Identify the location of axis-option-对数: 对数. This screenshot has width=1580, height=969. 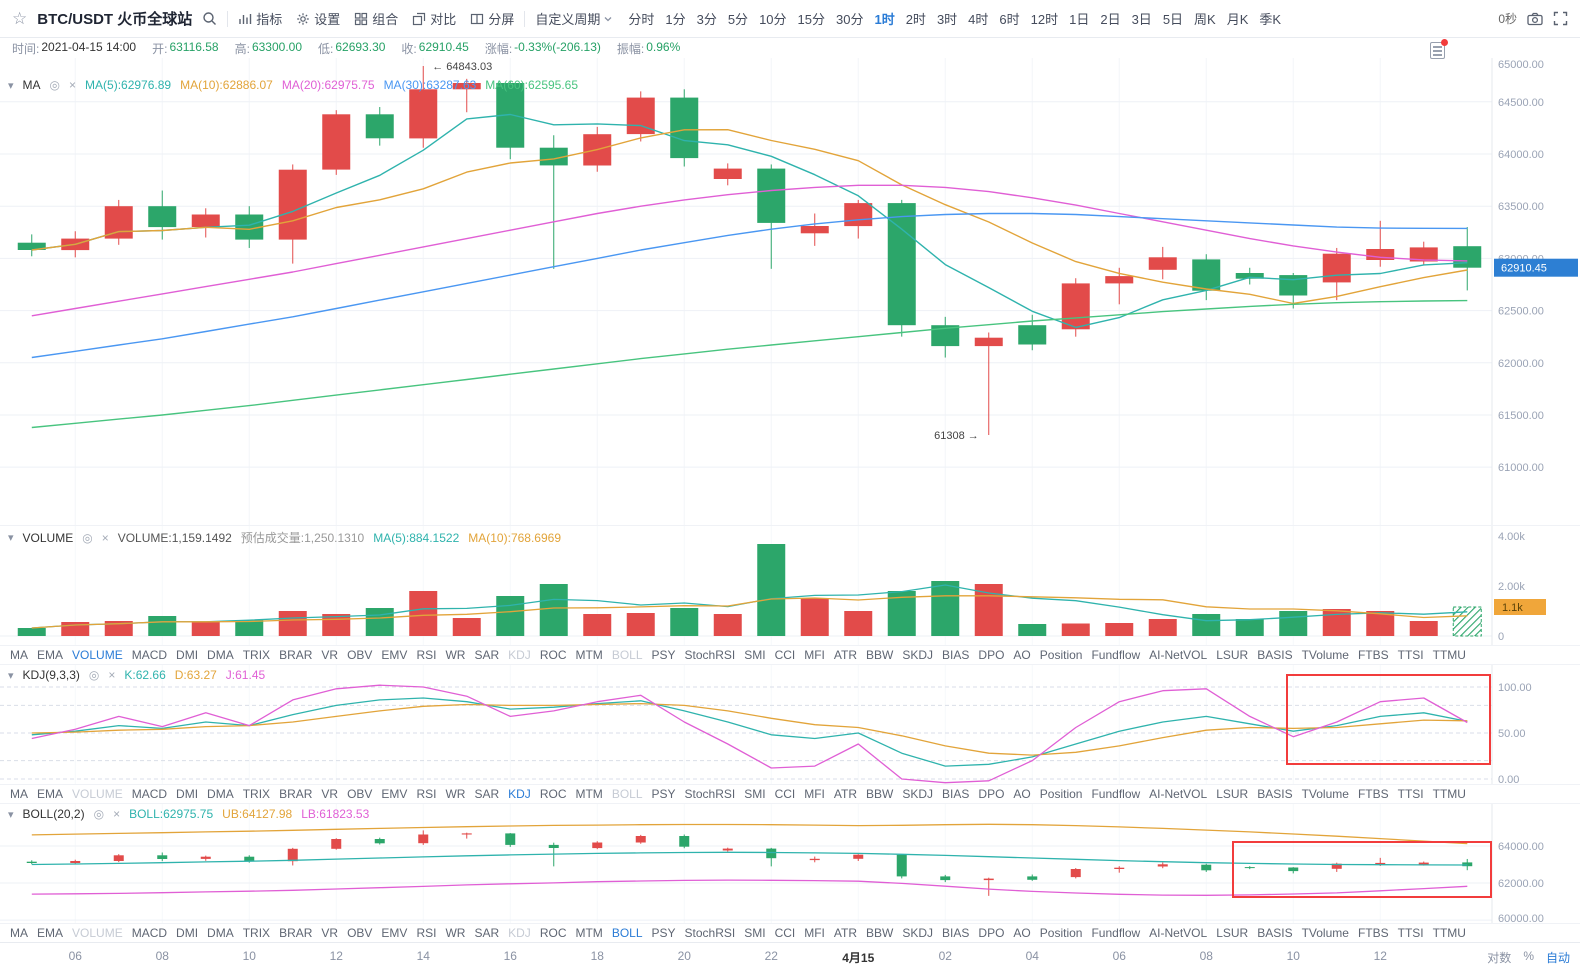
(1499, 958).